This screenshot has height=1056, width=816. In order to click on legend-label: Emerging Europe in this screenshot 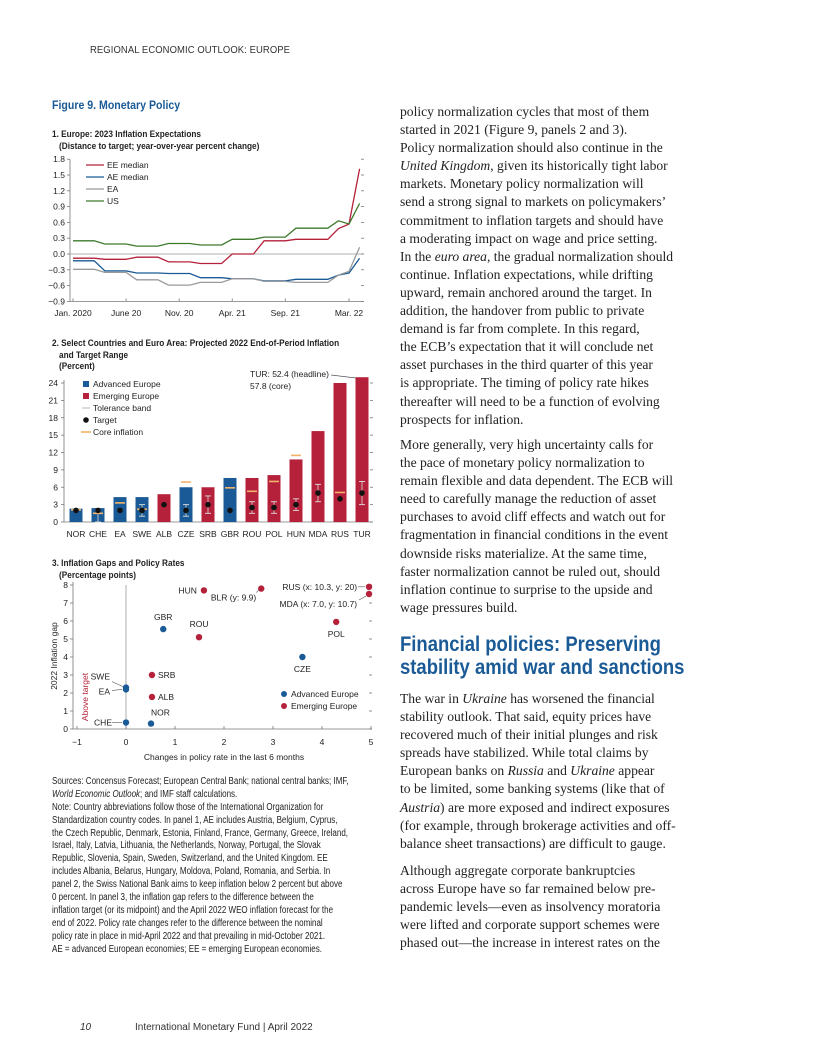, I will do `click(324, 706)`.